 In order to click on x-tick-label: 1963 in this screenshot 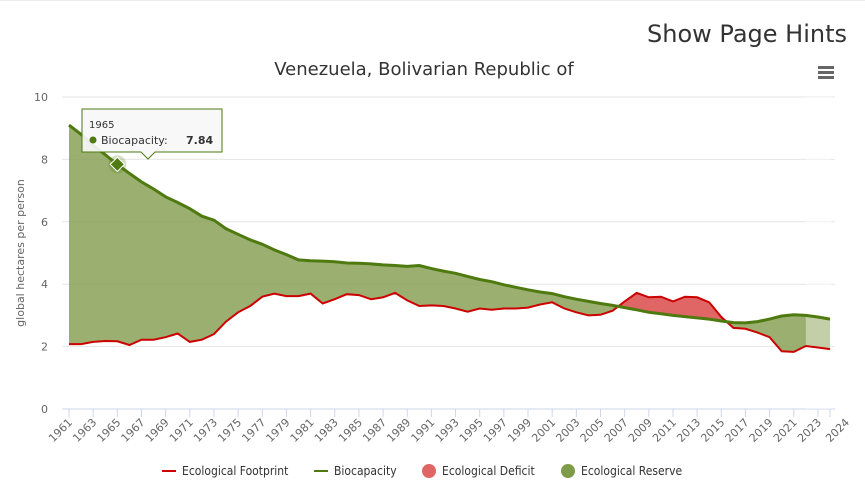, I will do `click(84, 430)`.